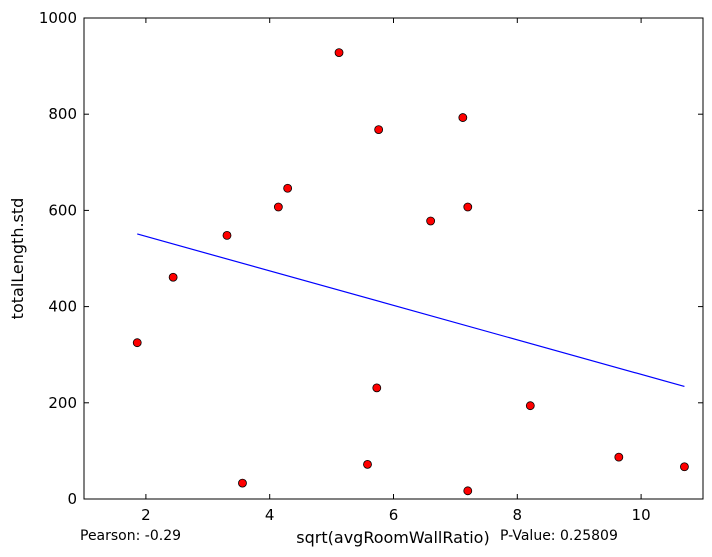 The image size is (712, 557). What do you see at coordinates (62, 307) in the screenshot?
I see `y-tick-label: 400` at bounding box center [62, 307].